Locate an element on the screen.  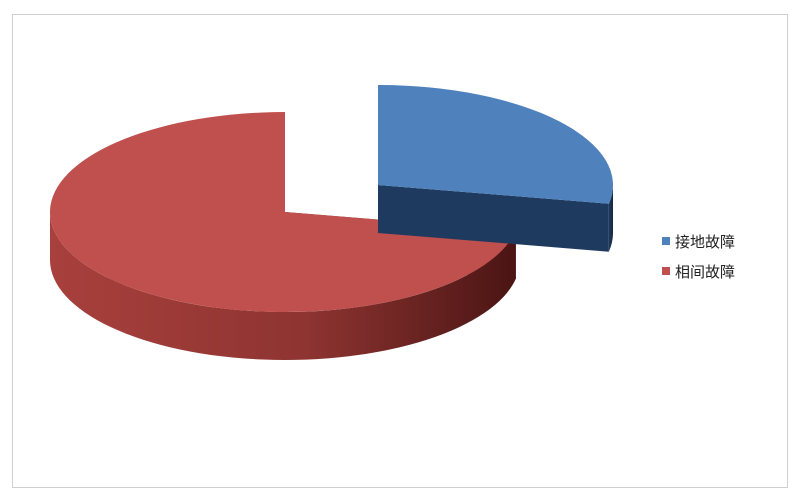
legend: 接地故障 相间故障 is located at coordinates (698, 256).